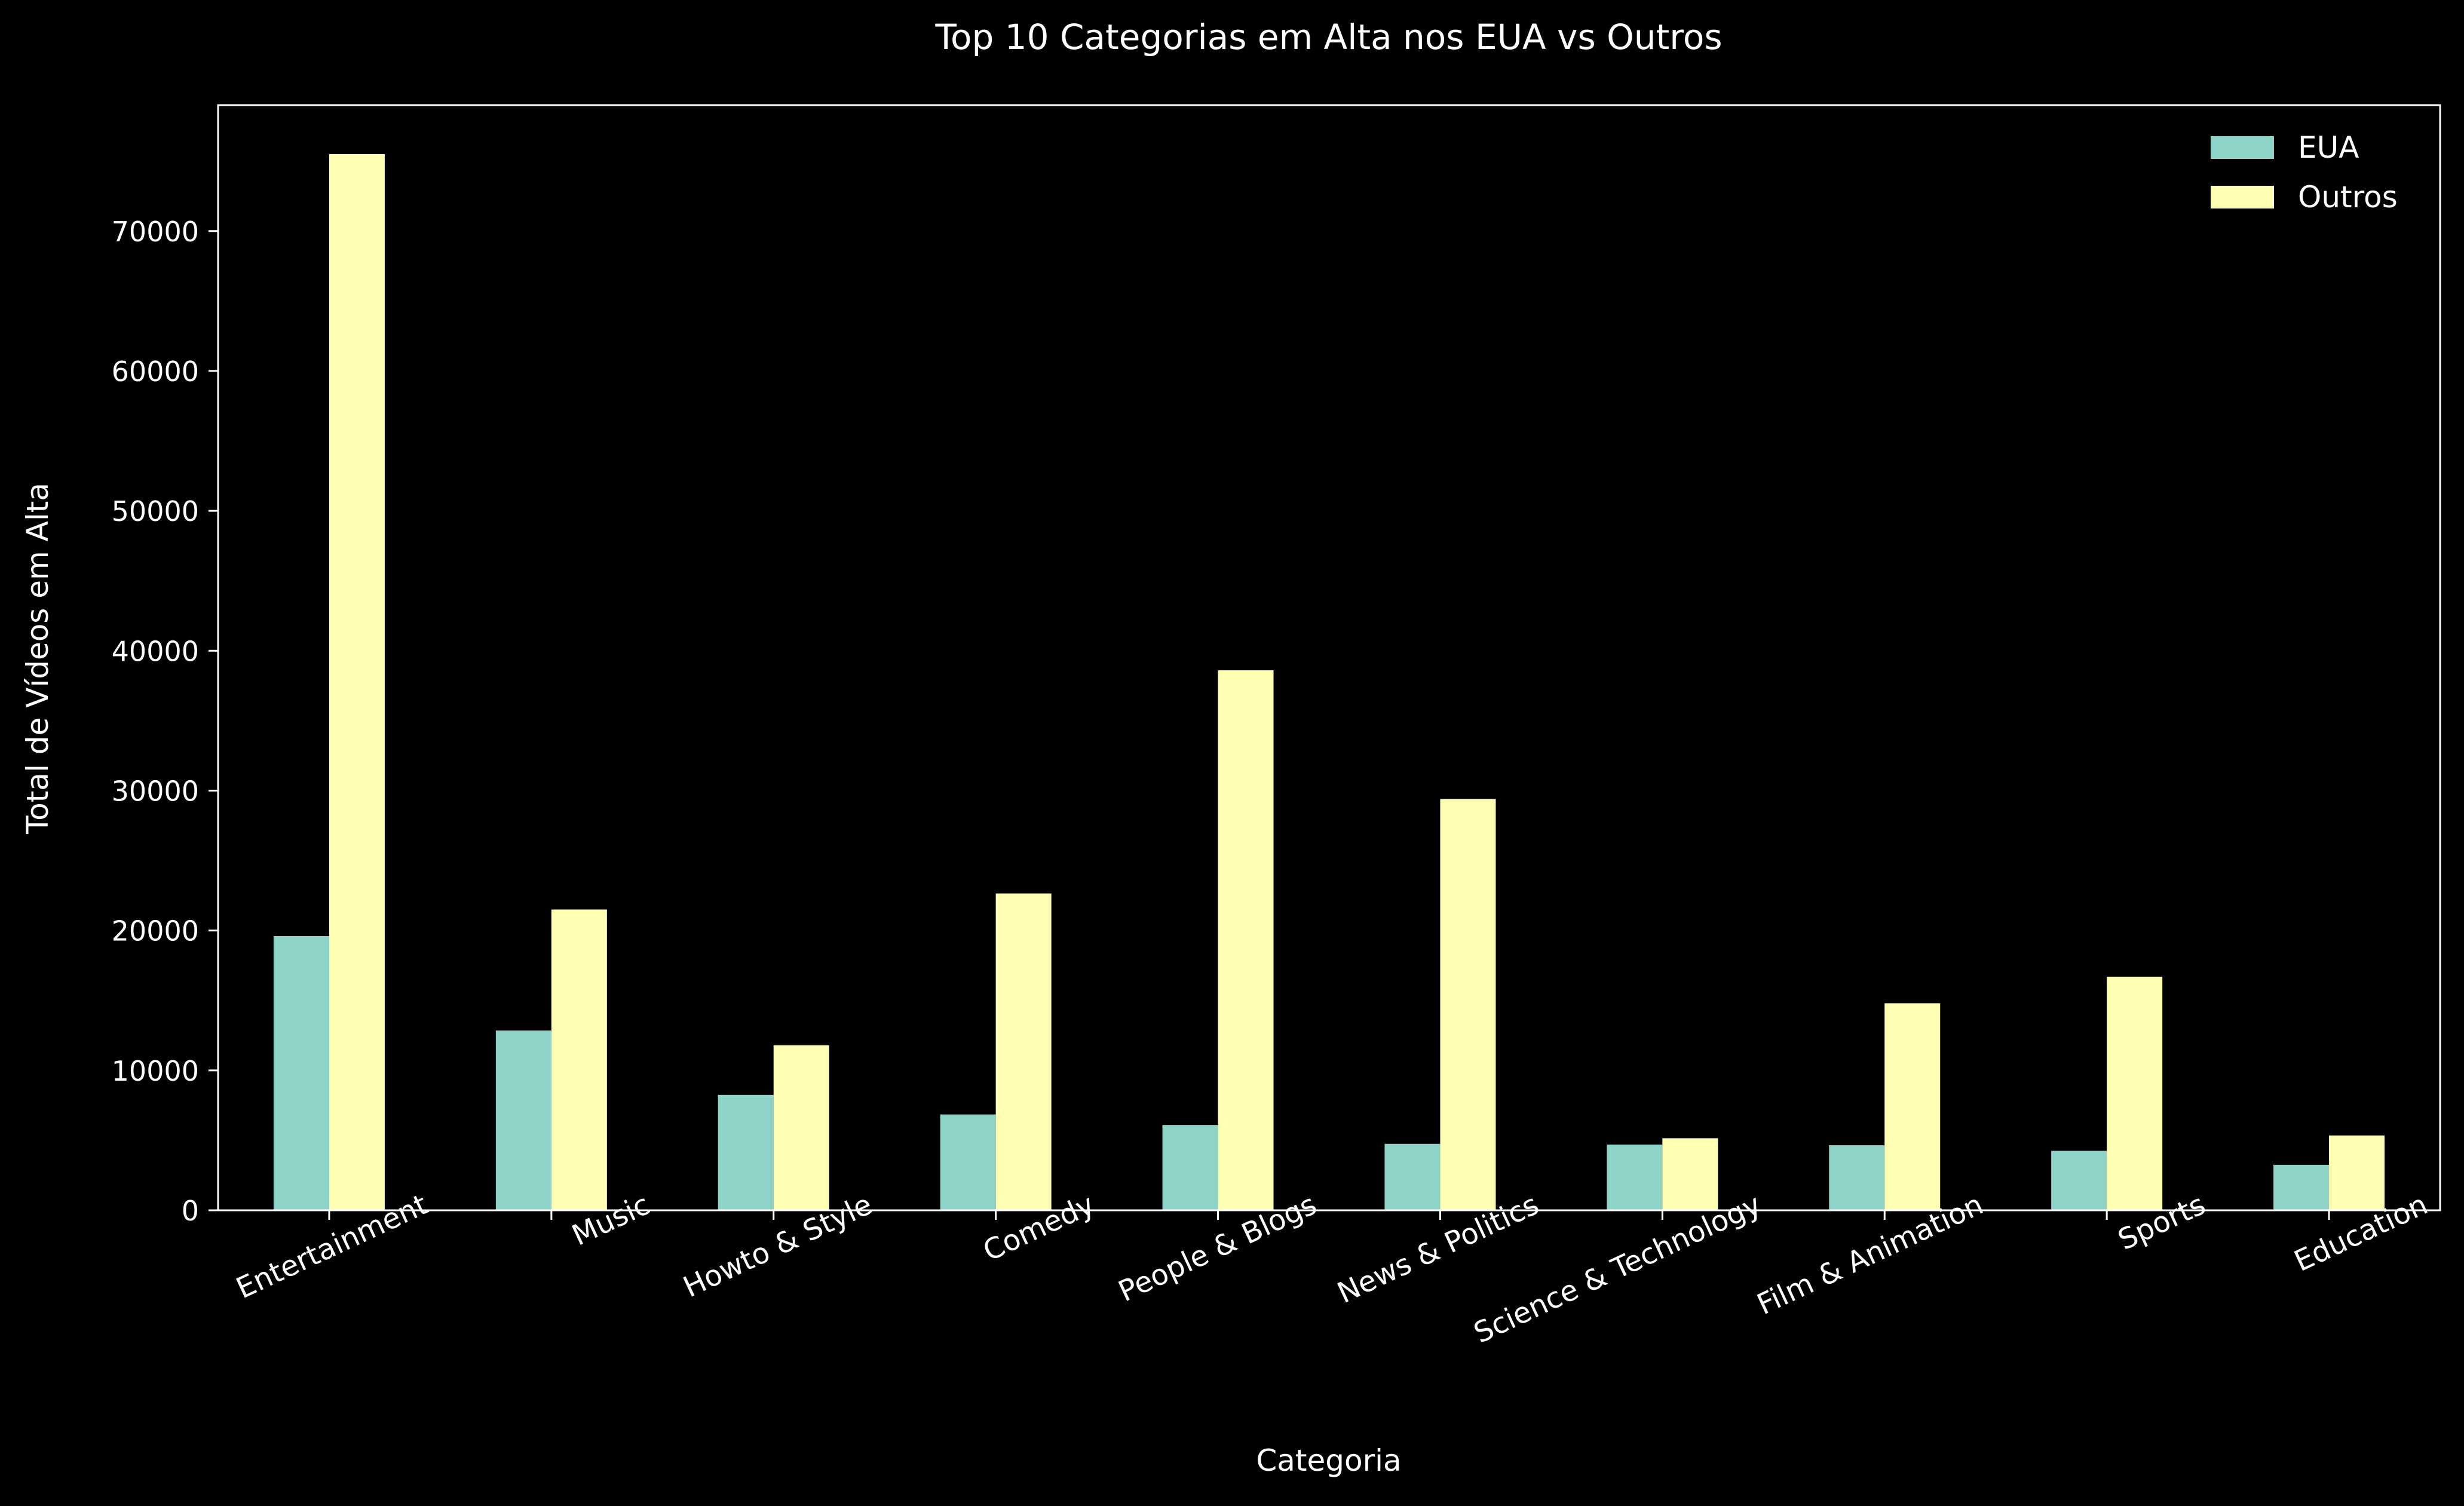 The width and height of the screenshot is (2464, 1506). What do you see at coordinates (1328, 1461) in the screenshot?
I see `x-axis-label: Categoria` at bounding box center [1328, 1461].